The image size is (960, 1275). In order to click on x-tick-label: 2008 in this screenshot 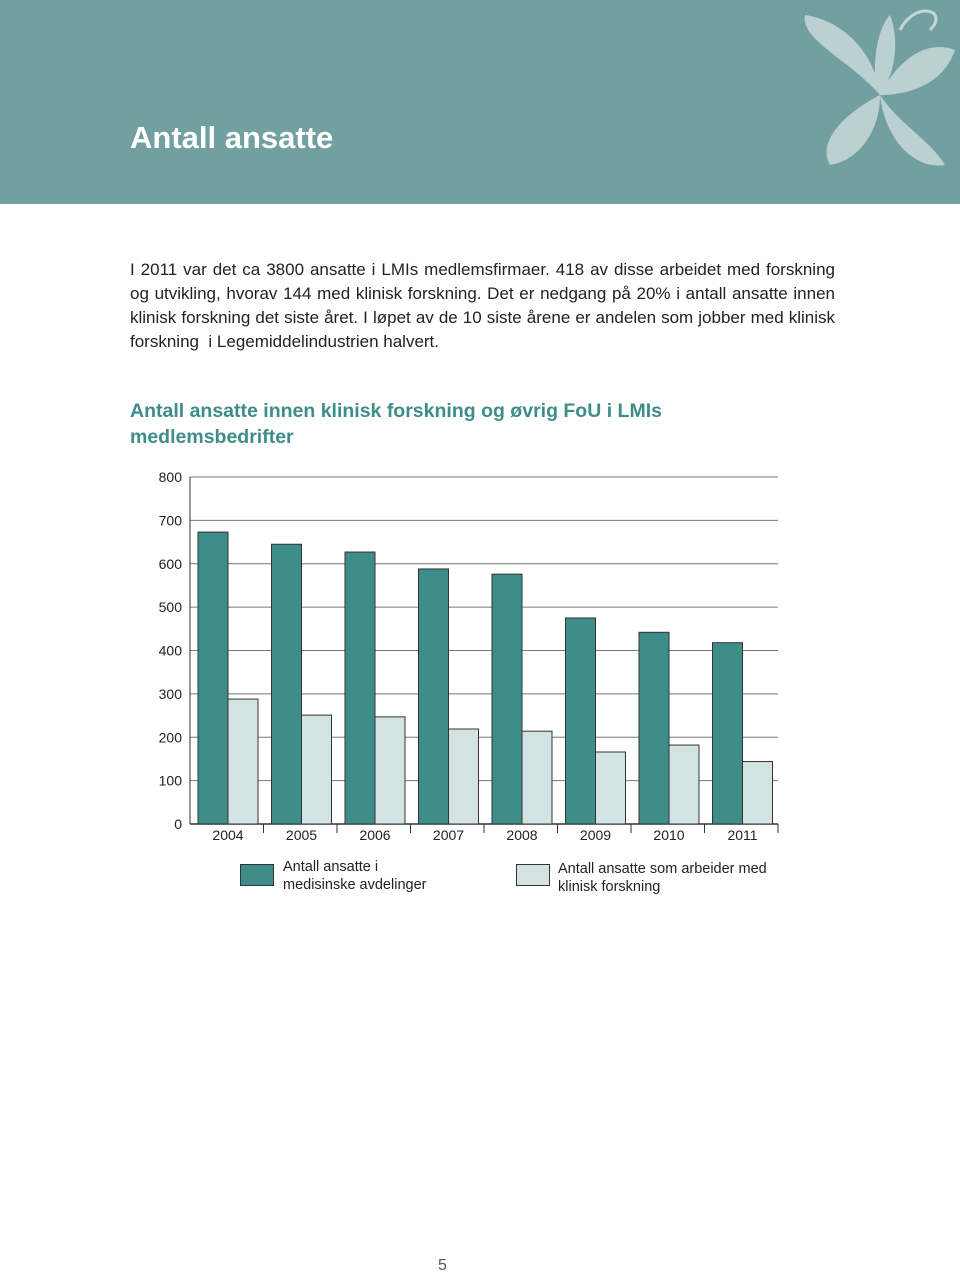, I will do `click(521, 835)`.